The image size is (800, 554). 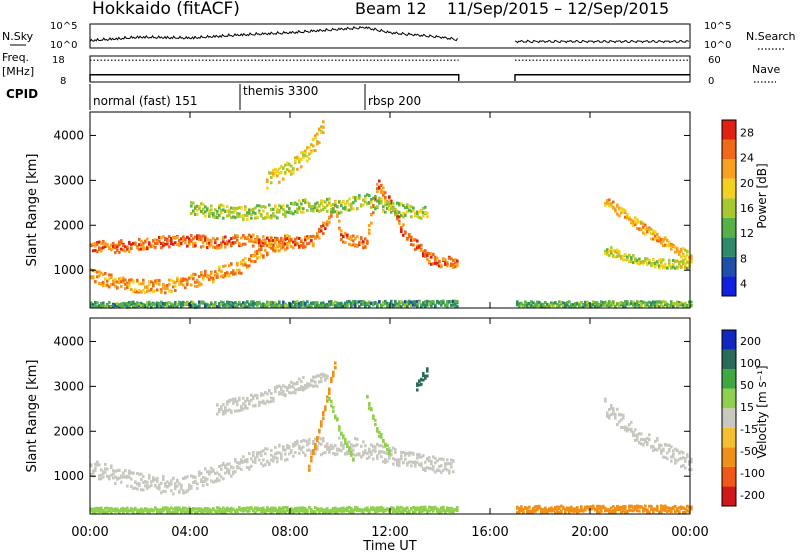 I want to click on velocity-colorbar-frame, so click(x=729, y=418).